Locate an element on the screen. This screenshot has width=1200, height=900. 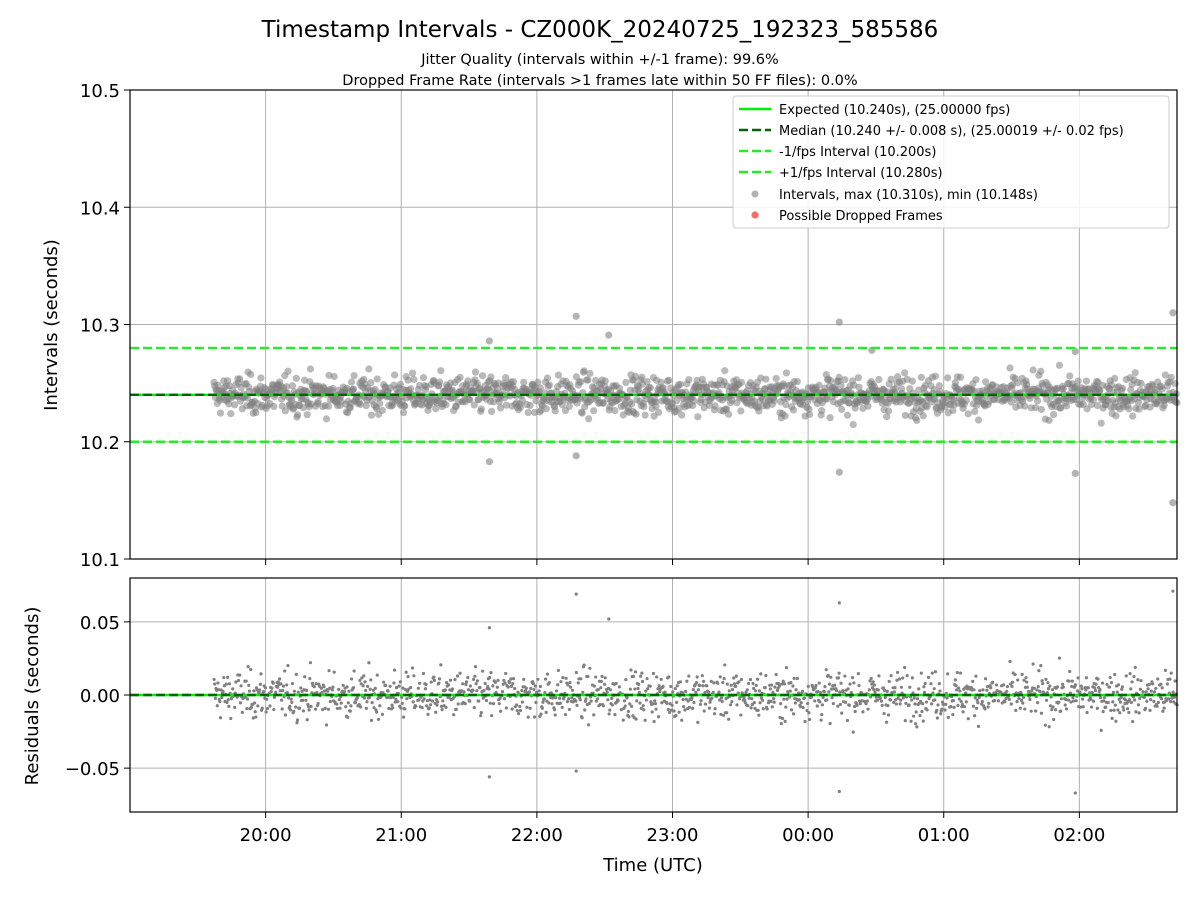
legend-plus-fps-label: +1/fps Interval (10.280s) is located at coordinates (861, 173).